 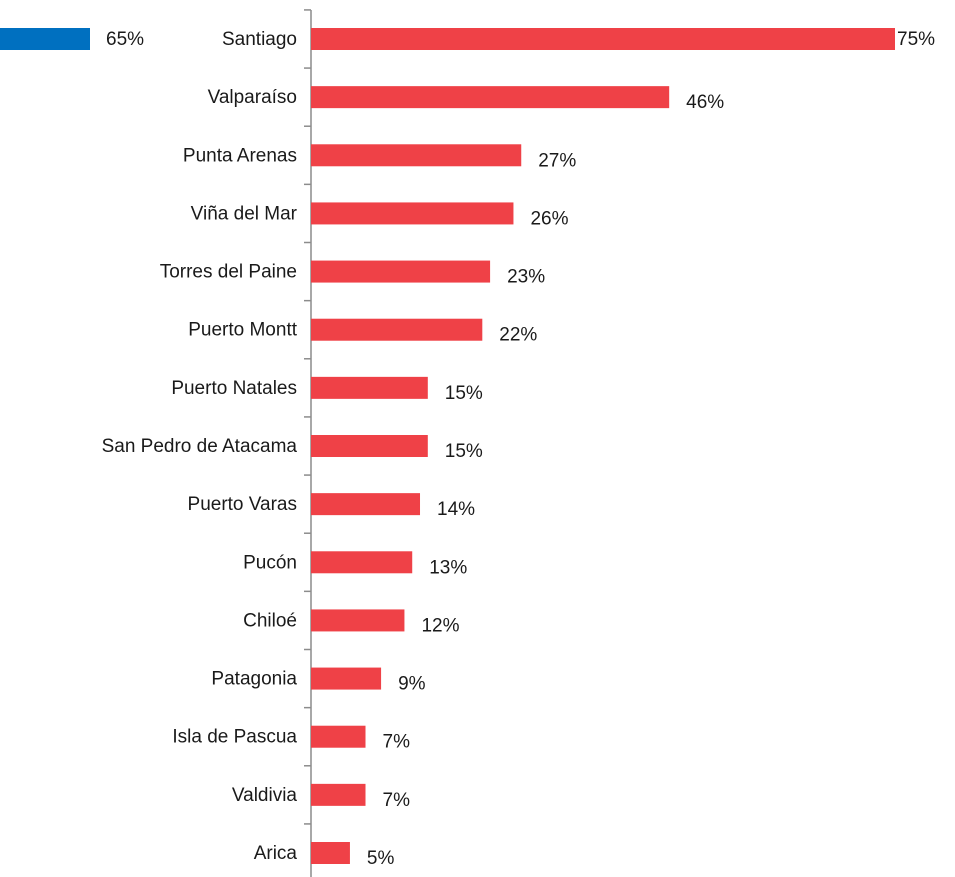 I want to click on category-label: Chiloé, so click(x=270, y=620).